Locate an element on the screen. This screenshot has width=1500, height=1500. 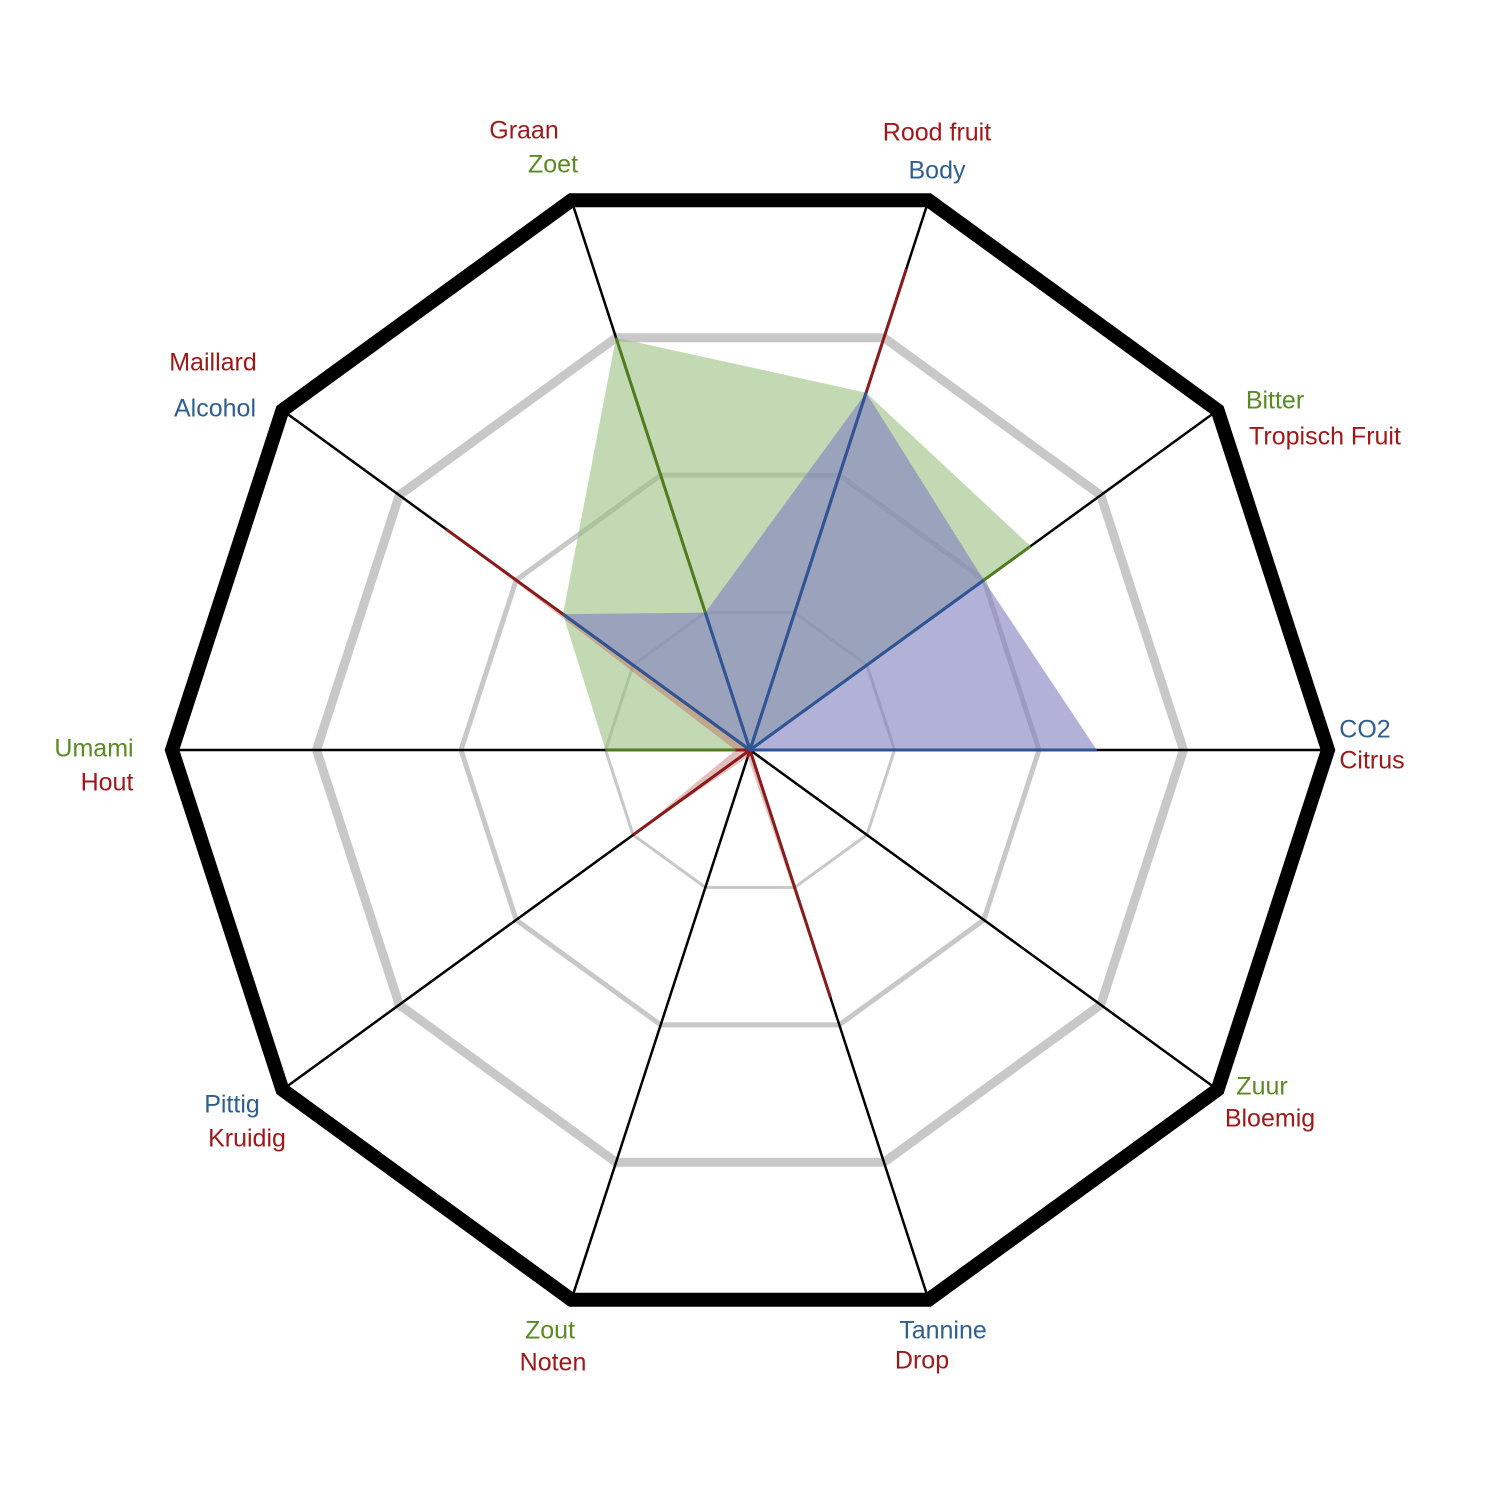
axis-label: Bitter is located at coordinates (1275, 401).